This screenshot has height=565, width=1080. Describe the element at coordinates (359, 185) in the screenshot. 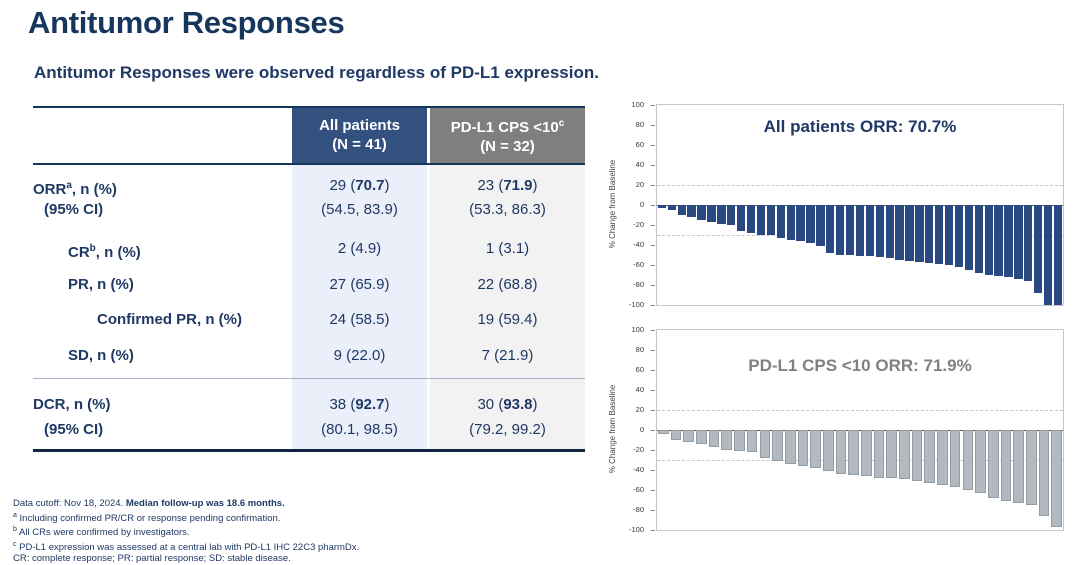

I see `cell-orr-all: 29 (70.7)` at that location.